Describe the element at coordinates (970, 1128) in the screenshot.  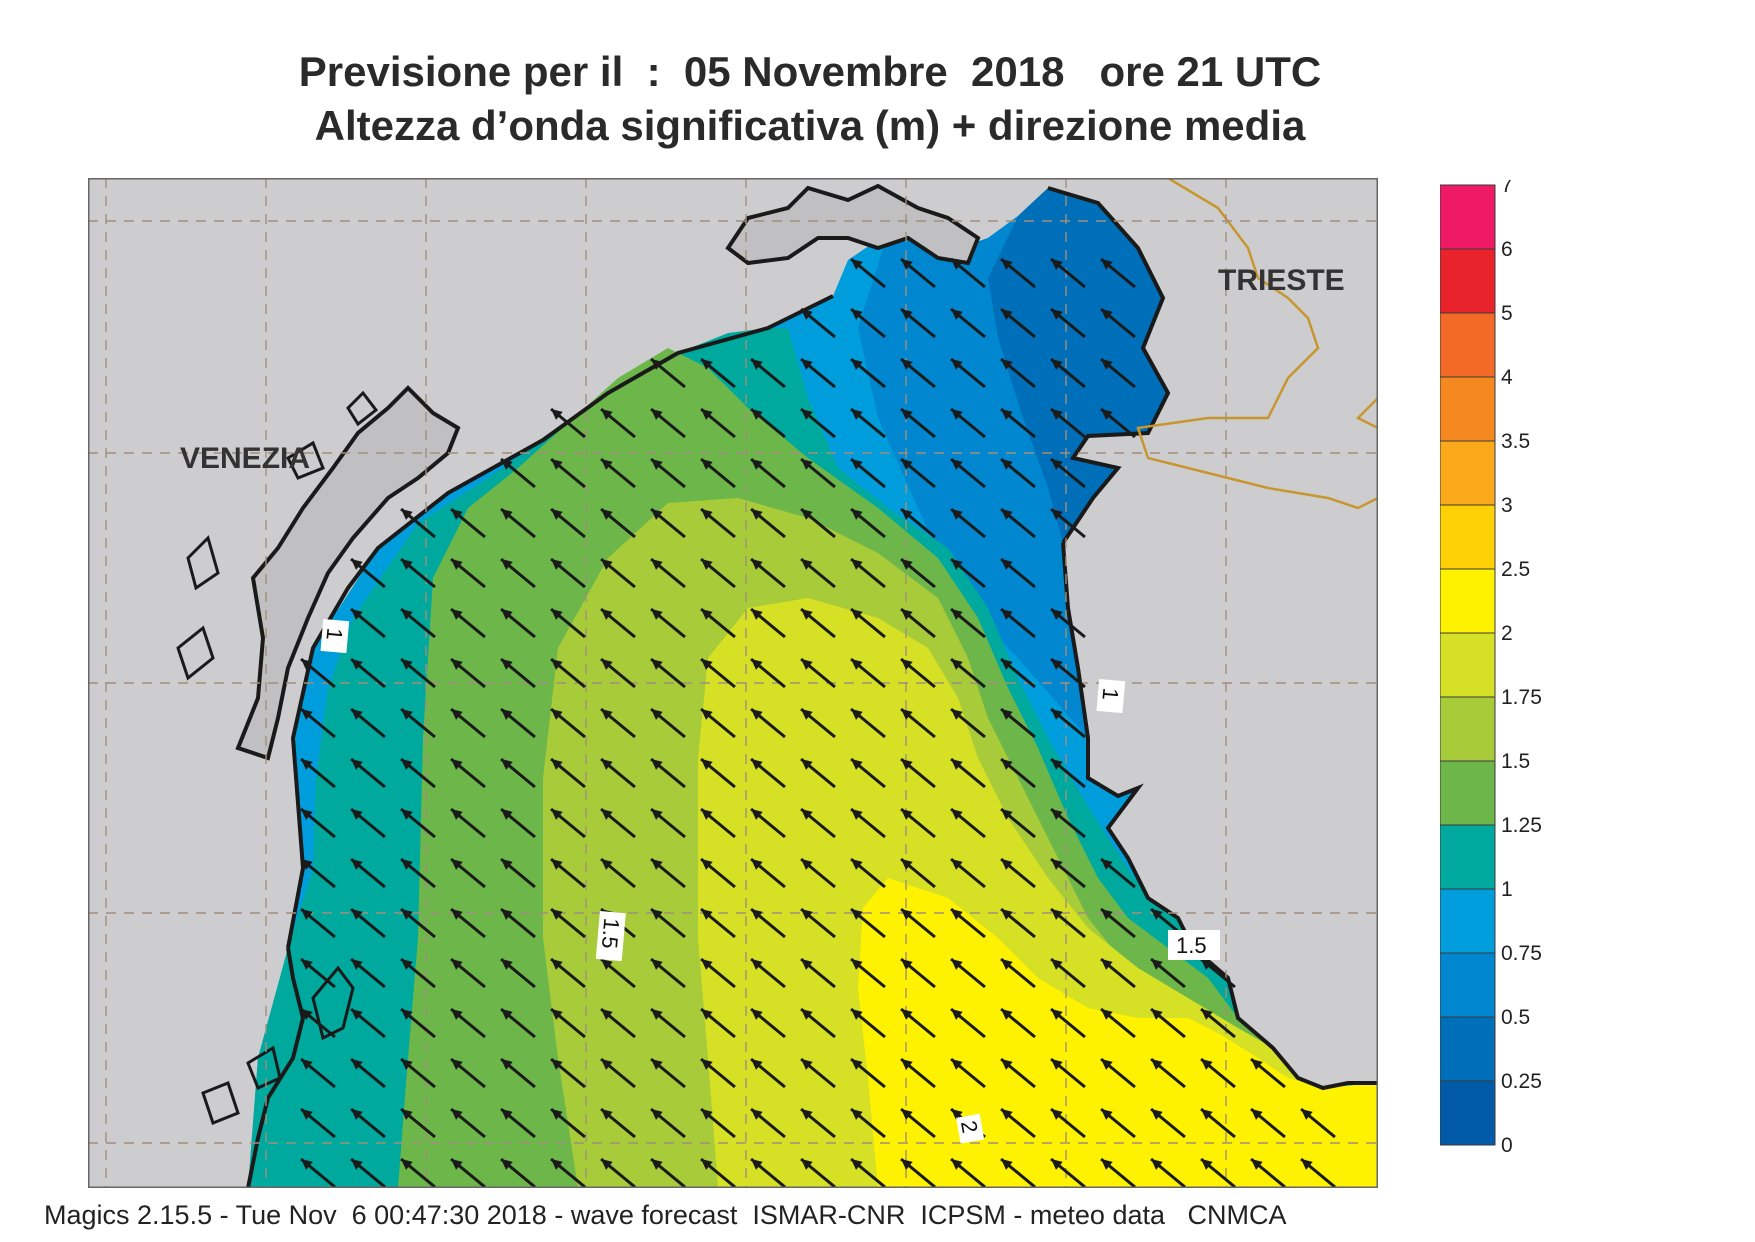
I see `contour-label-2: 2` at that location.